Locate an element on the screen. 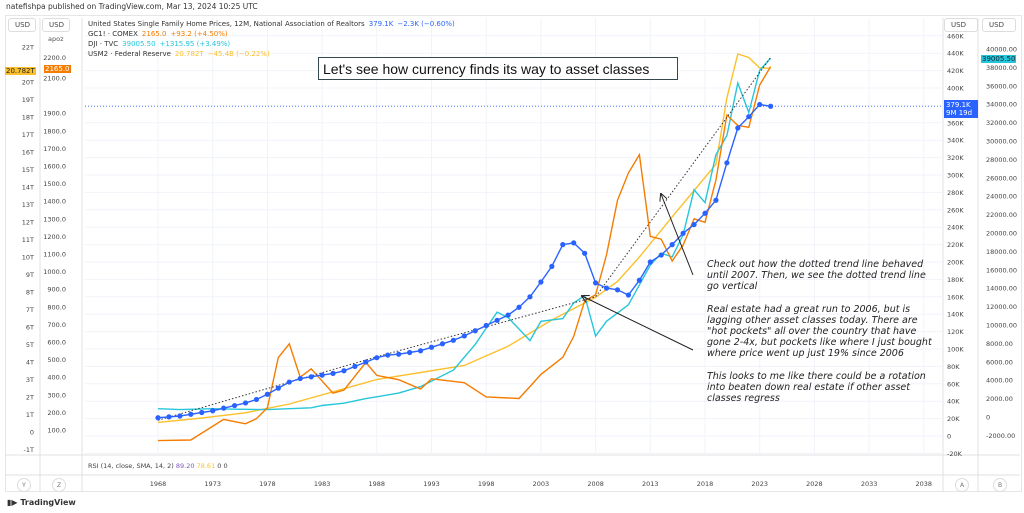 This screenshot has height=513, width=1024. legend-m2-name: USM2 · Federal Reserve is located at coordinates (129, 54).